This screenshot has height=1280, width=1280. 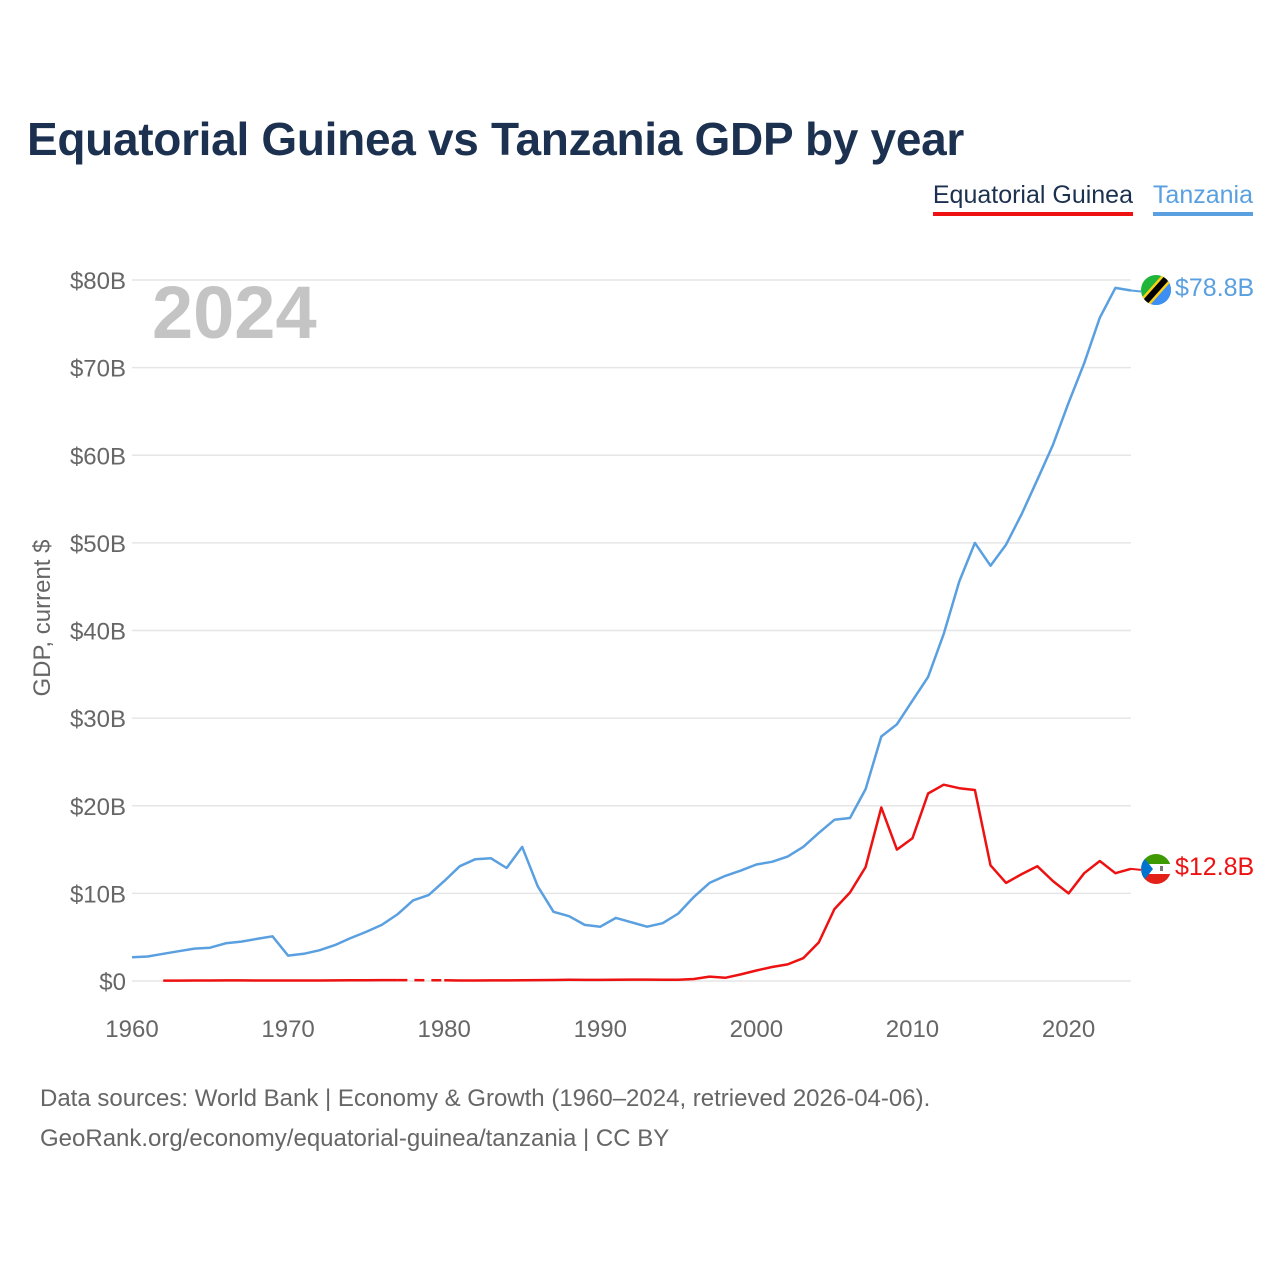 I want to click on x-tick-label: 2010, so click(x=912, y=1029).